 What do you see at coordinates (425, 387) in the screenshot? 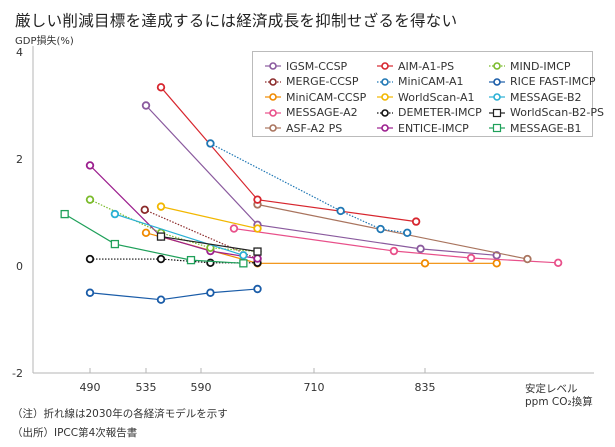
I see `x-tick-label: 835` at bounding box center [425, 387].